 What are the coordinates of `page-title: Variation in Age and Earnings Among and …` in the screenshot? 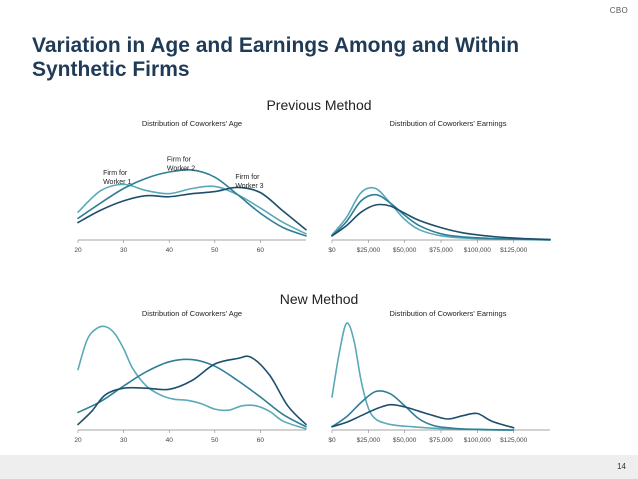 It's located at (276, 57).